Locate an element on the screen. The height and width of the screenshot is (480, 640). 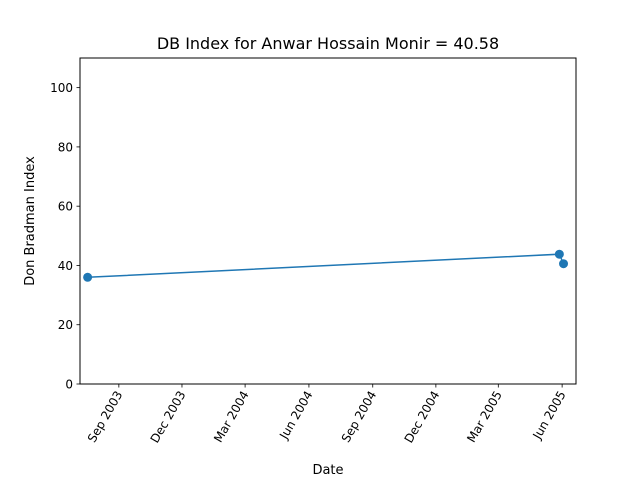
plot-series is located at coordinates (326, 265).